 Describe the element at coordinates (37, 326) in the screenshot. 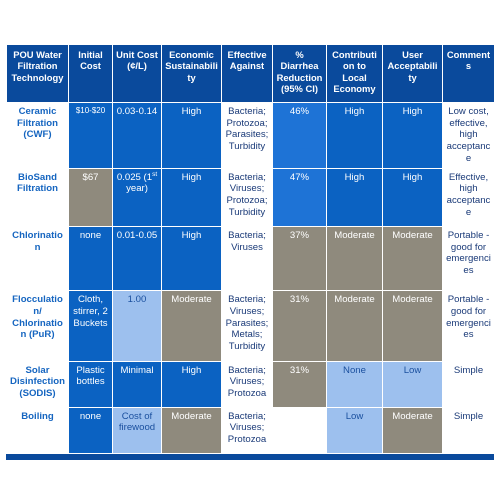

I see `technology-cell: Flocculation/ Chlorination (PuR)` at that location.